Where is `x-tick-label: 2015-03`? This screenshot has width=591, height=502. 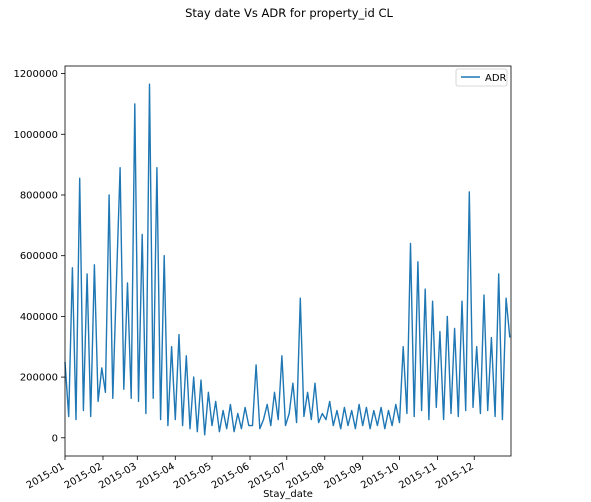 x-tick-label: 2015-03 is located at coordinates (118, 476).